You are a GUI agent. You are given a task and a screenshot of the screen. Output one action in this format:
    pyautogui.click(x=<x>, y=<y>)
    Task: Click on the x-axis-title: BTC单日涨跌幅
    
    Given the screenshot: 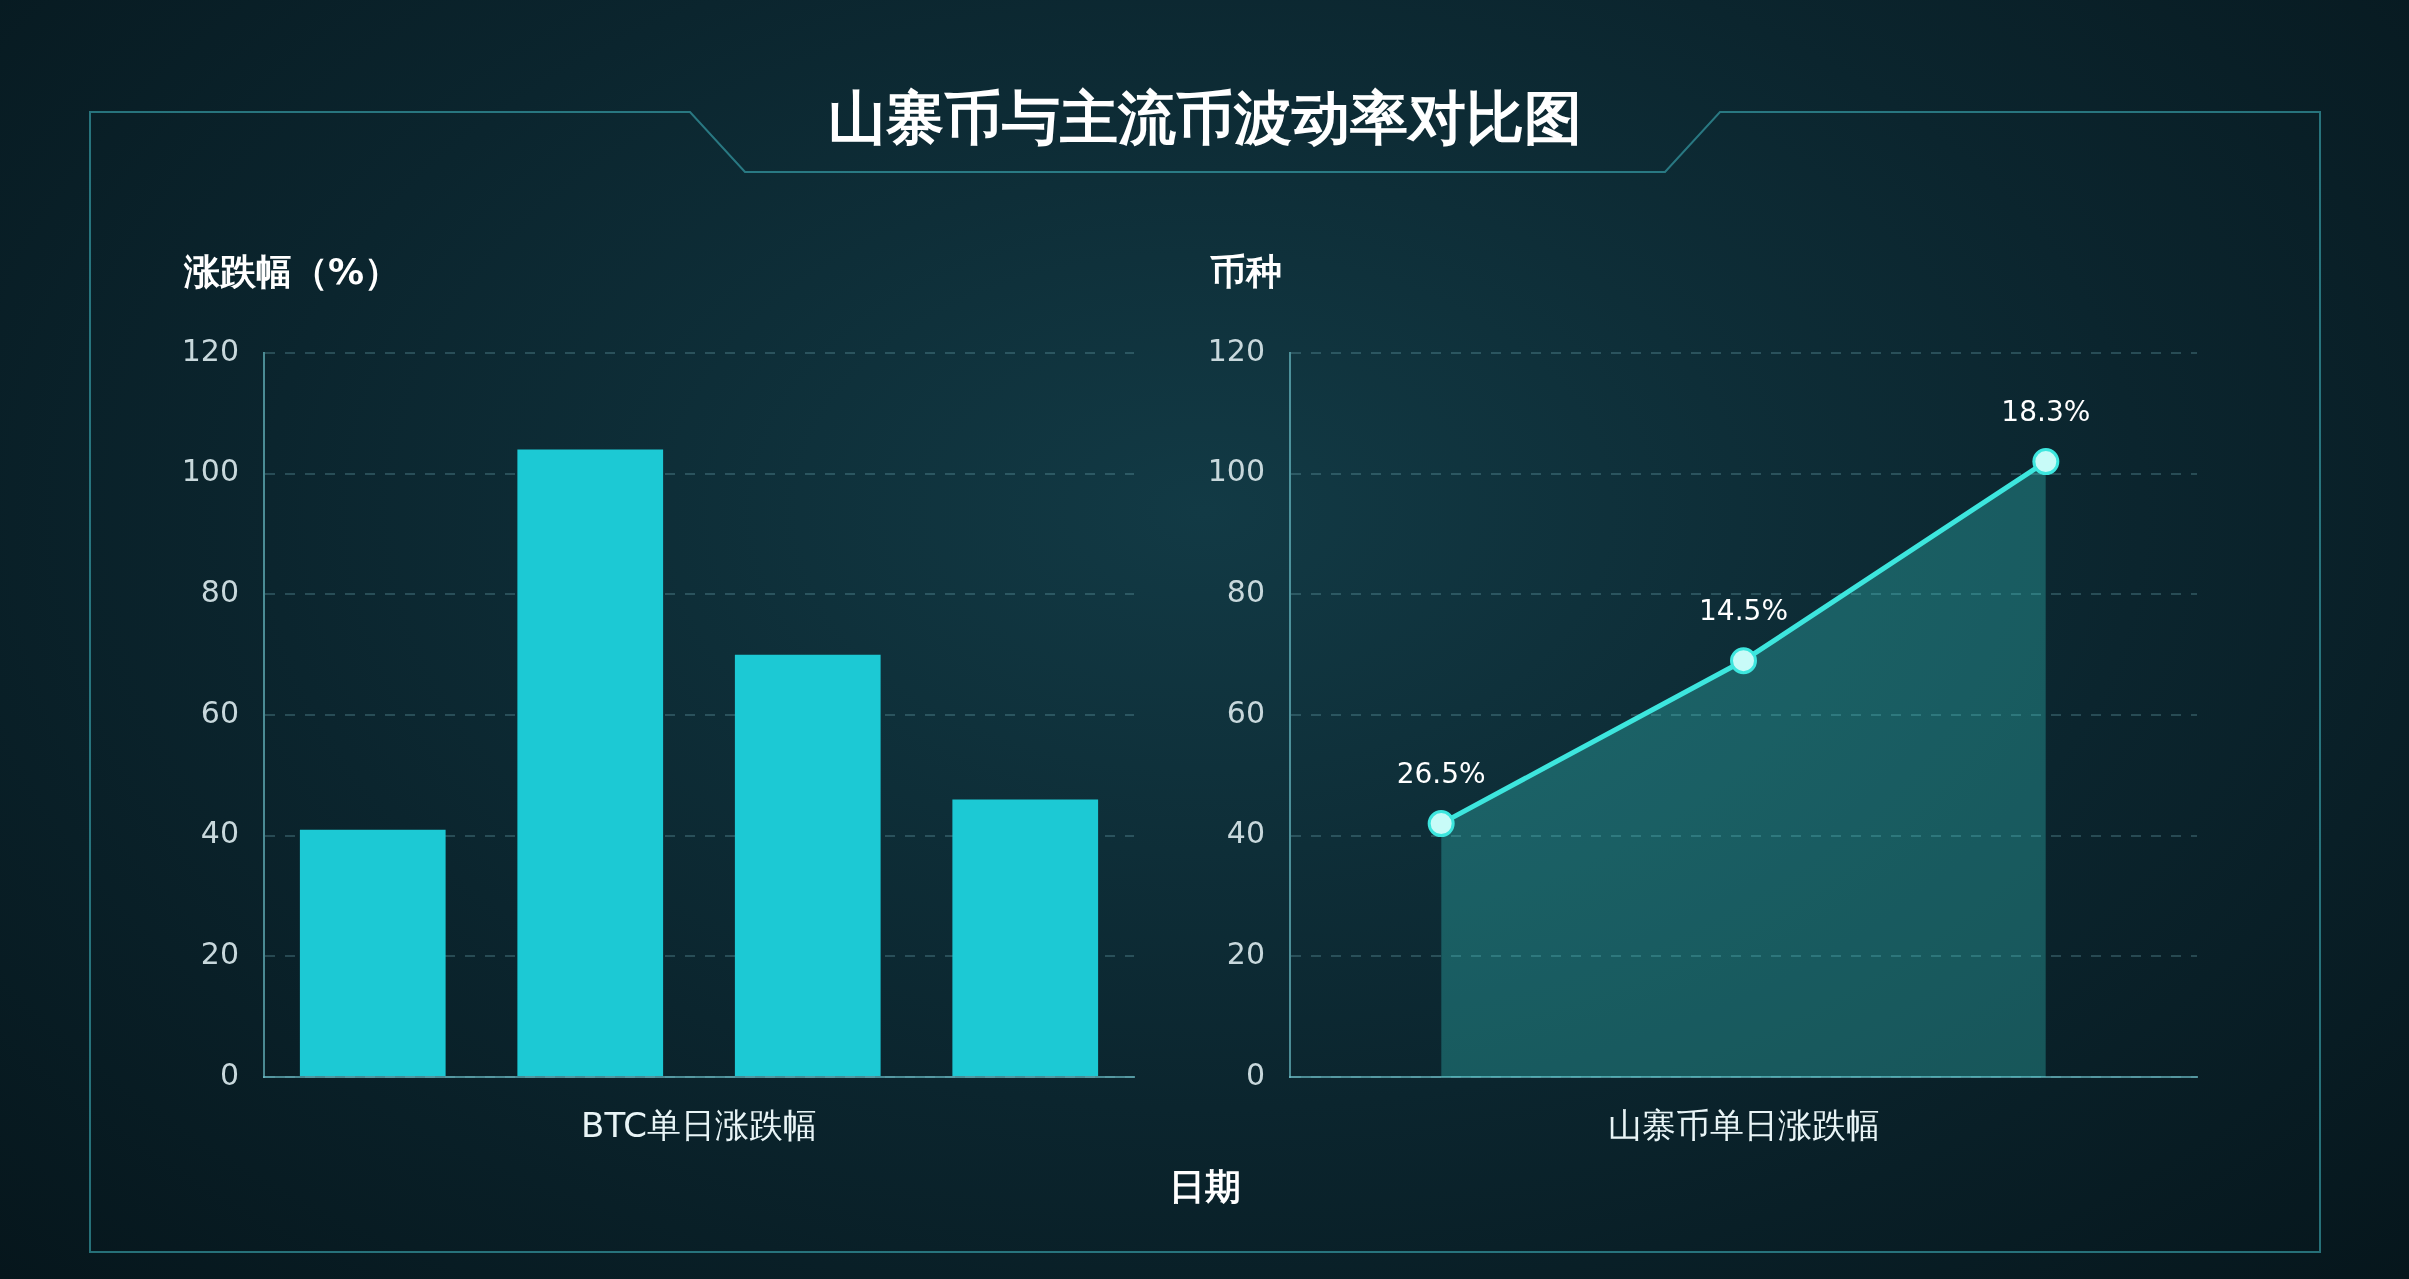 What is the action you would take?
    pyautogui.click(x=699, y=1124)
    